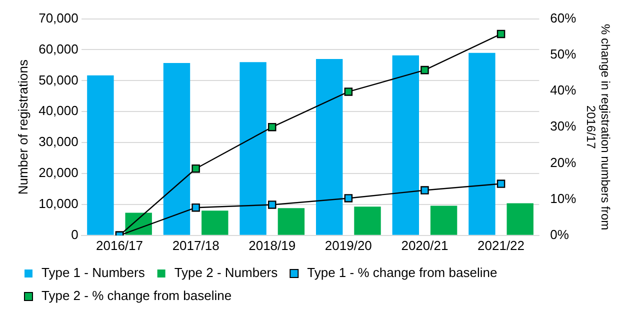 This screenshot has height=321, width=628. What do you see at coordinates (563, 126) in the screenshot?
I see `y2-tick-label: 30%` at bounding box center [563, 126].